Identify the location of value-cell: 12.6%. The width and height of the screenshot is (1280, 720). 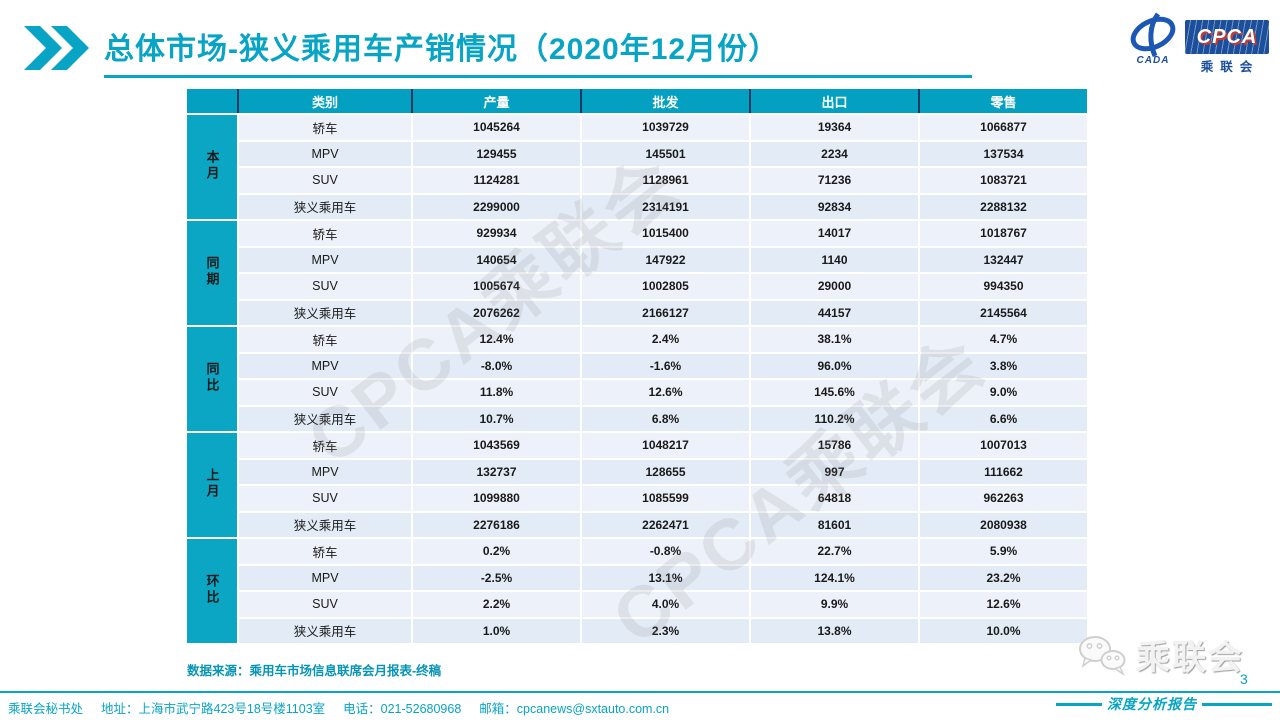
(665, 392).